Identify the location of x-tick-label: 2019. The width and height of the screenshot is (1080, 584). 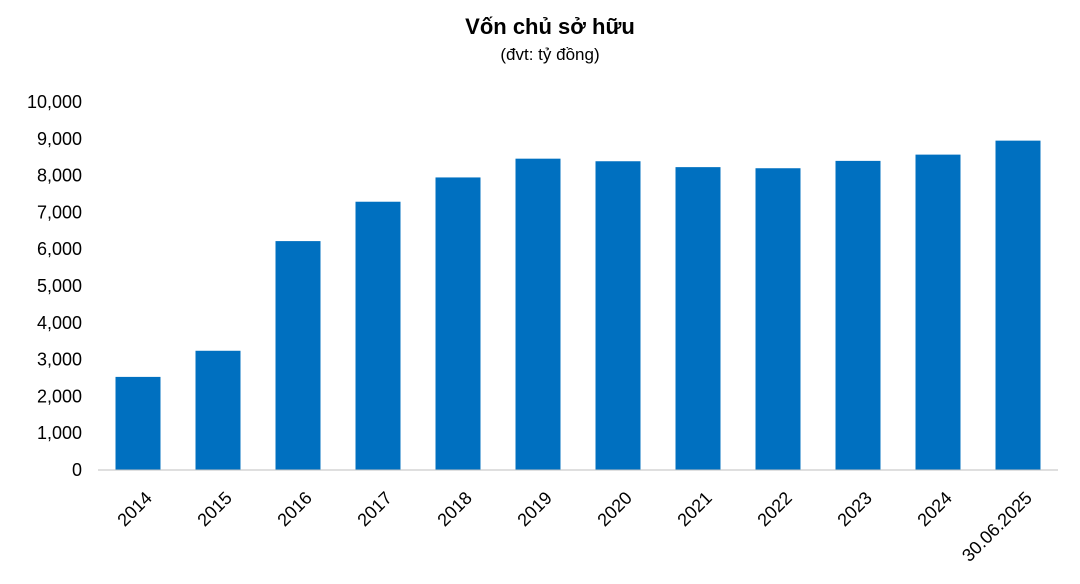
(534, 509).